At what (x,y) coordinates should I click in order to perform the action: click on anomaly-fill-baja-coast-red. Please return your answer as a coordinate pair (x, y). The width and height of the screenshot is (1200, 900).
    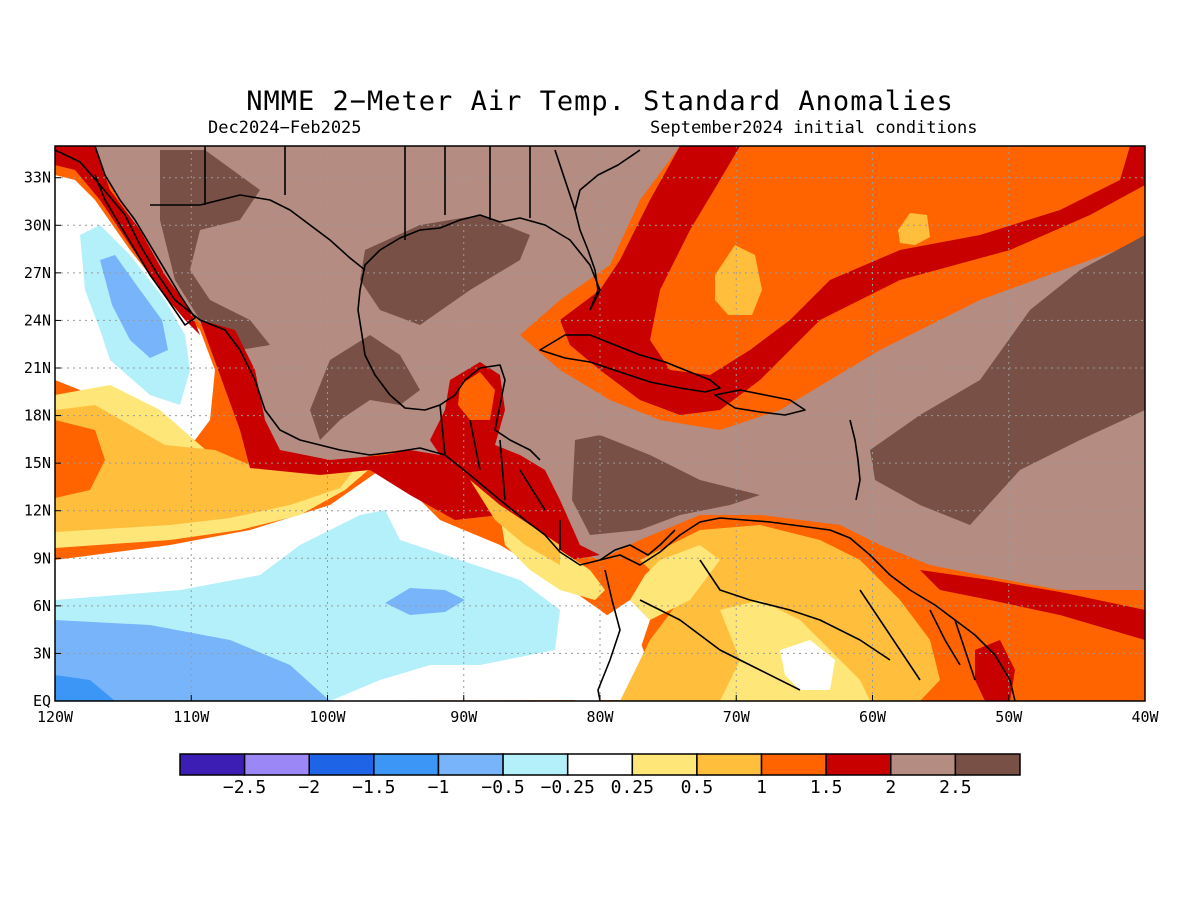
    Looking at the image, I should click on (127, 240).